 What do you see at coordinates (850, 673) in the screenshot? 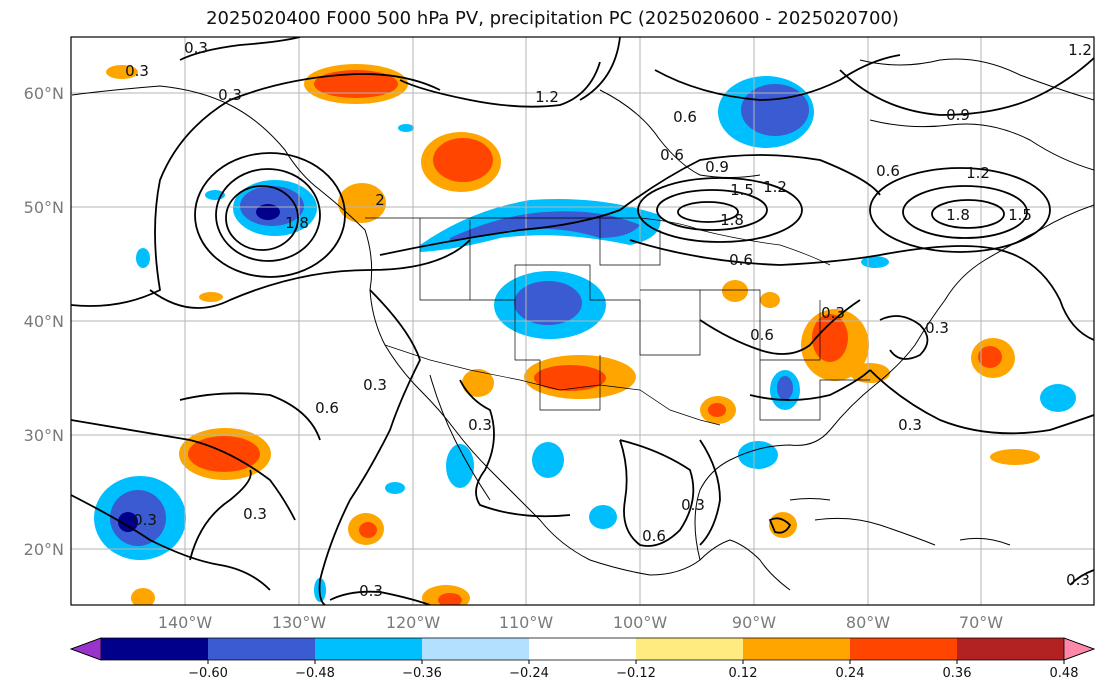
I see `colorbar-tick-label: 0.24` at bounding box center [850, 673].